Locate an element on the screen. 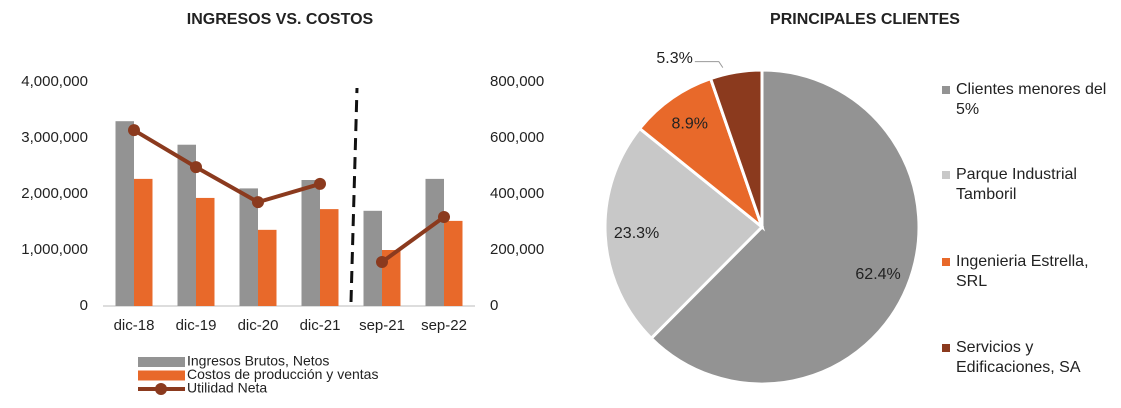 The height and width of the screenshot is (408, 1121). x-tick-label: dic-21 is located at coordinates (320, 325).